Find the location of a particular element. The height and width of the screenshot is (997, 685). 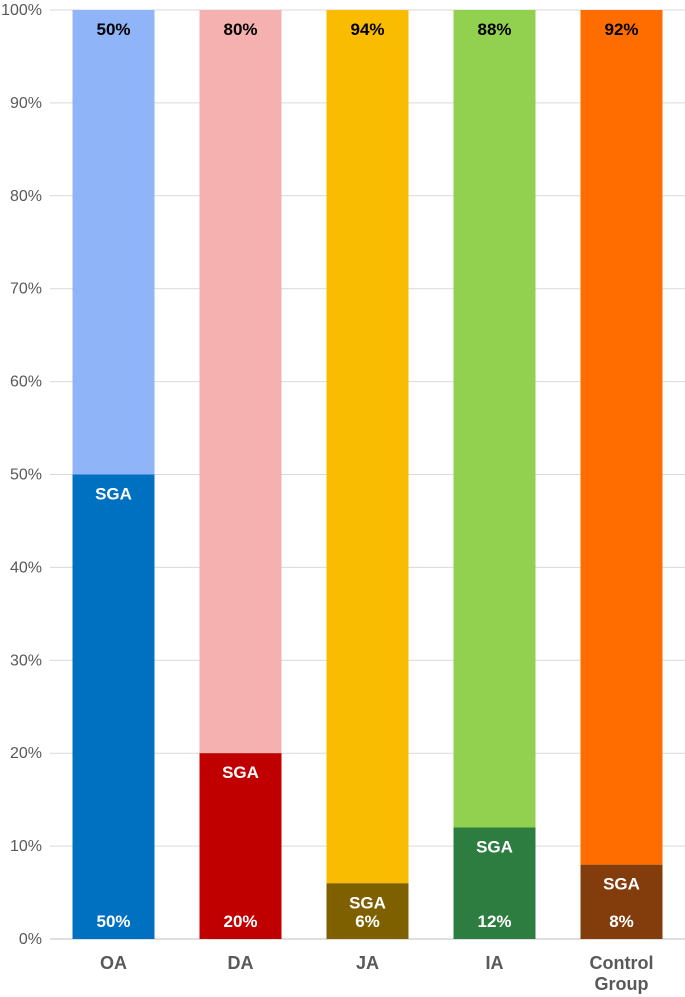

category-label: Group is located at coordinates (622, 984).